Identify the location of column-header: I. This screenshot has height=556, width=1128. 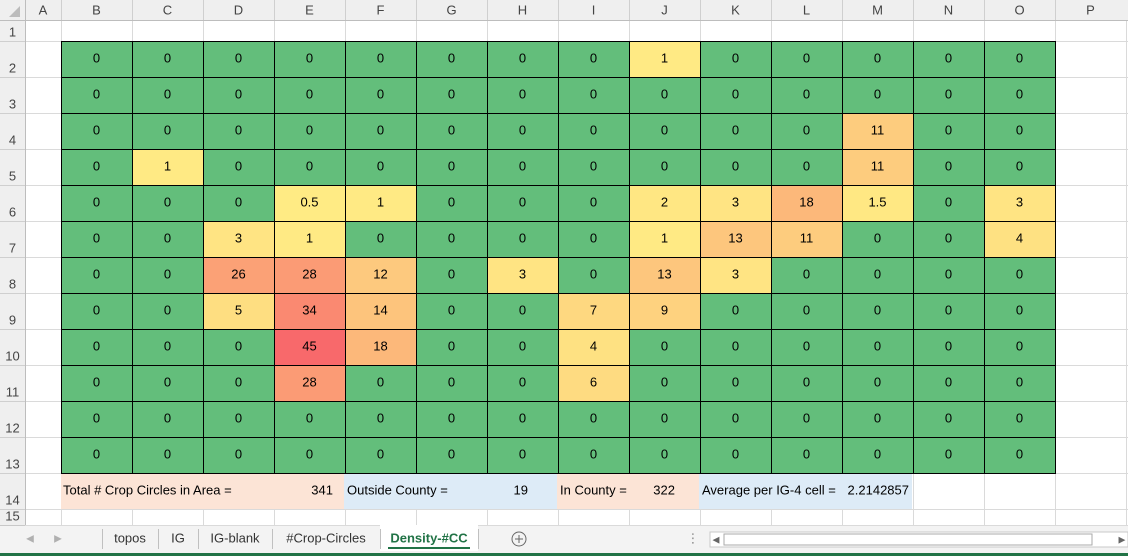
(594, 9).